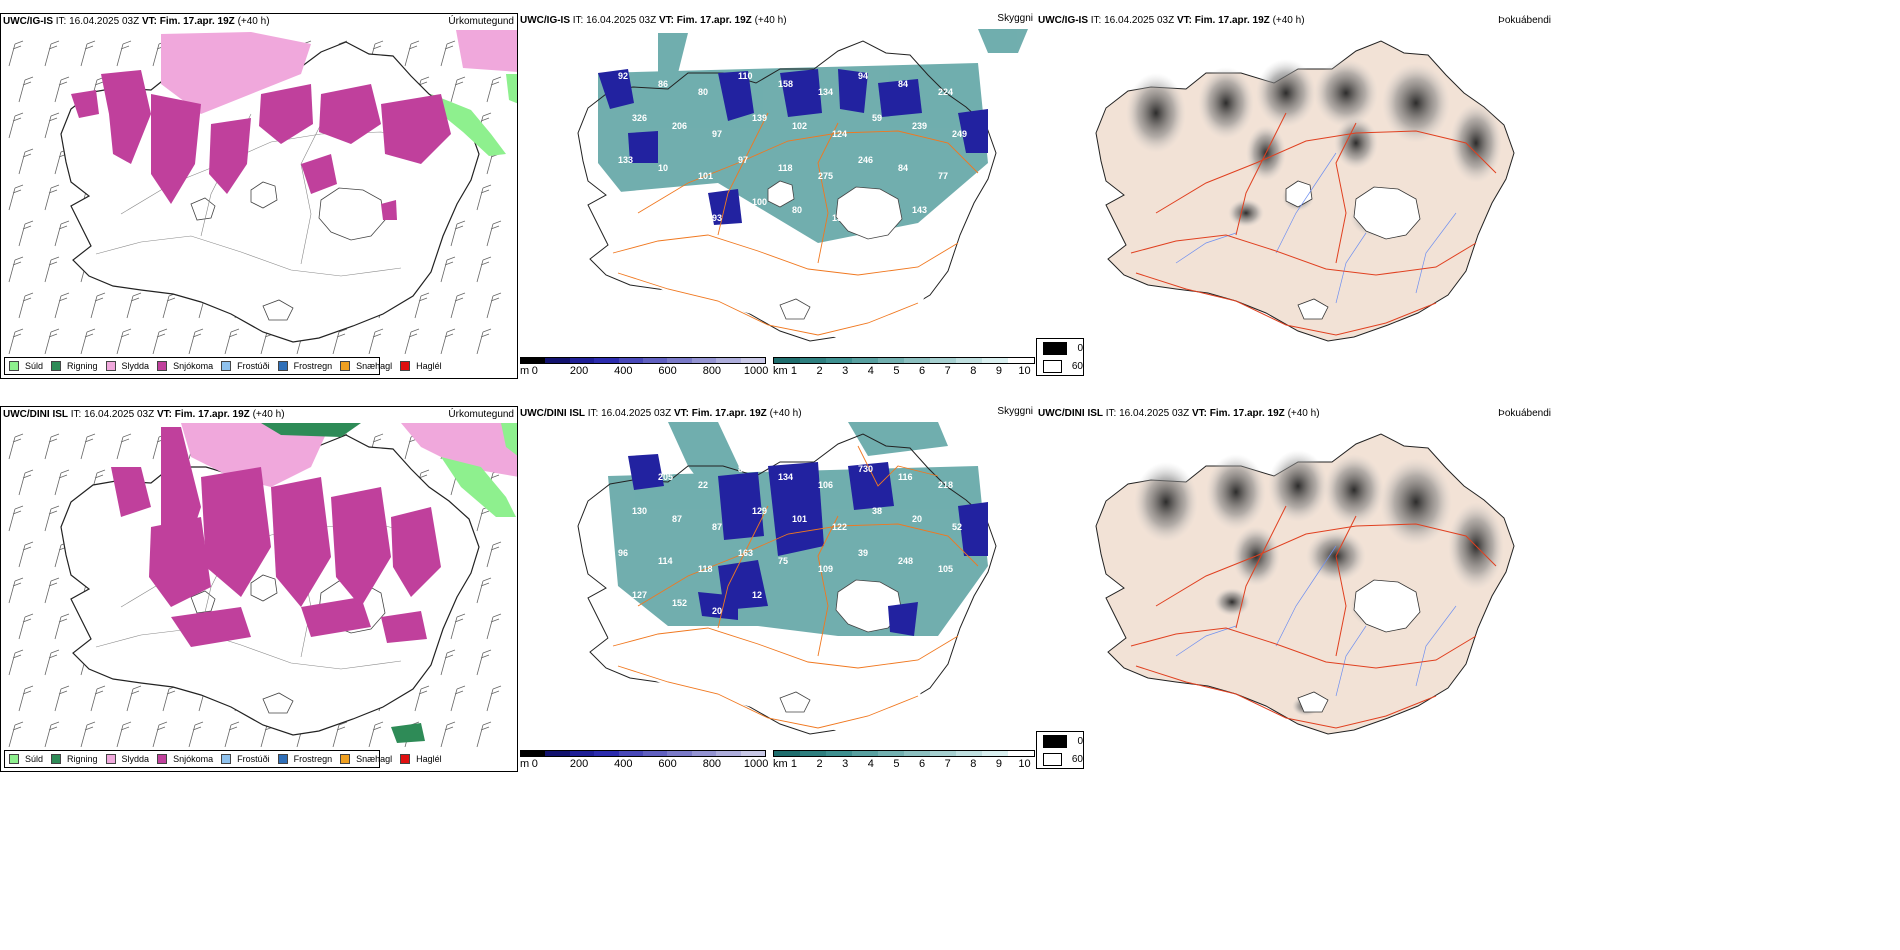  What do you see at coordinates (714, 20) in the screenshot?
I see `vt-value: Fim. 17.apr. 19Z` at bounding box center [714, 20].